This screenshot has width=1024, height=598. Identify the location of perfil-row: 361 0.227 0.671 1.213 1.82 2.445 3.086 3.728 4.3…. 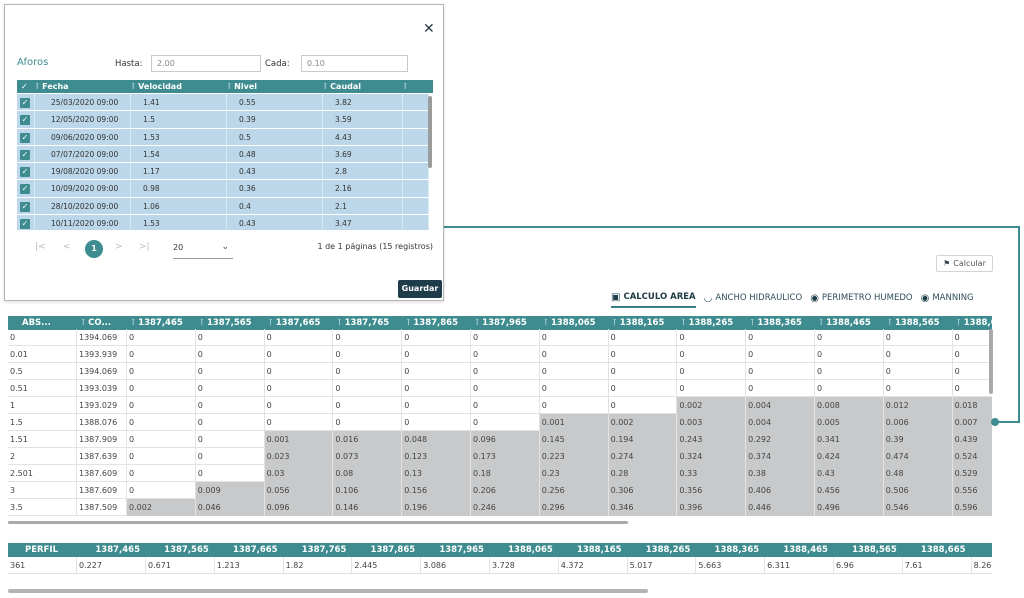
(500, 565).